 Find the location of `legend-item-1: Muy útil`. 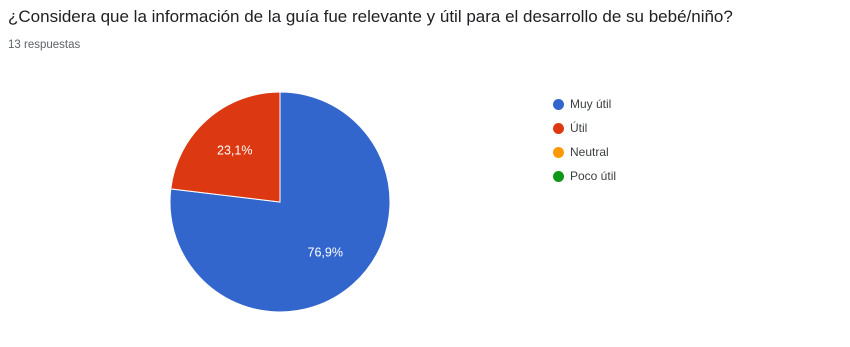

legend-item-1: Muy útil is located at coordinates (584, 104).